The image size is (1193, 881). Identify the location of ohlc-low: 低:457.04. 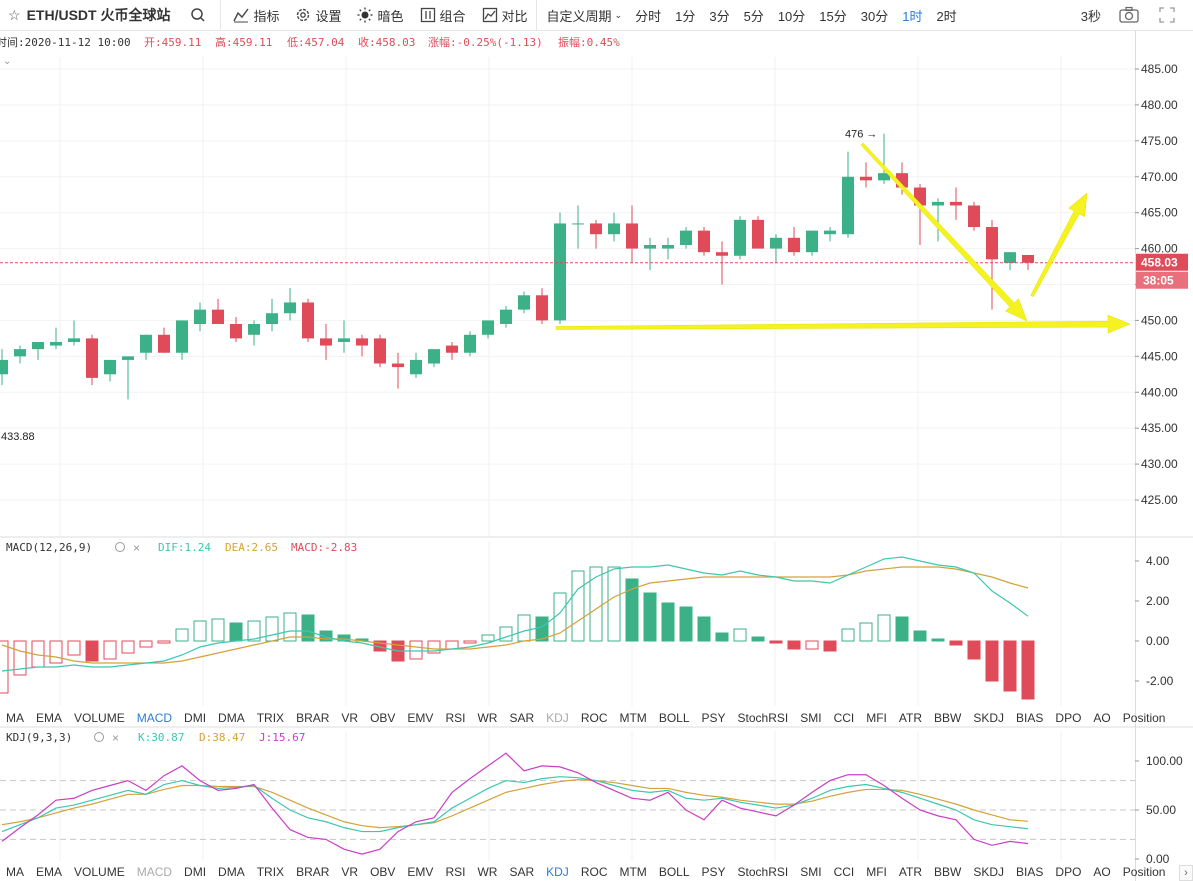
(316, 42).